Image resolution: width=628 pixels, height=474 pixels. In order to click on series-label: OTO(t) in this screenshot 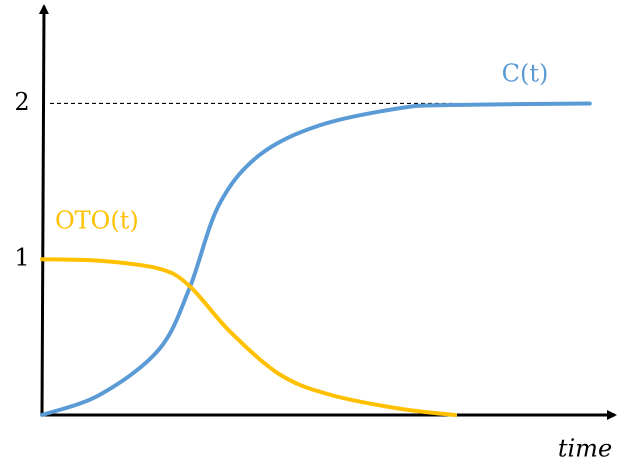, I will do `click(97, 221)`.